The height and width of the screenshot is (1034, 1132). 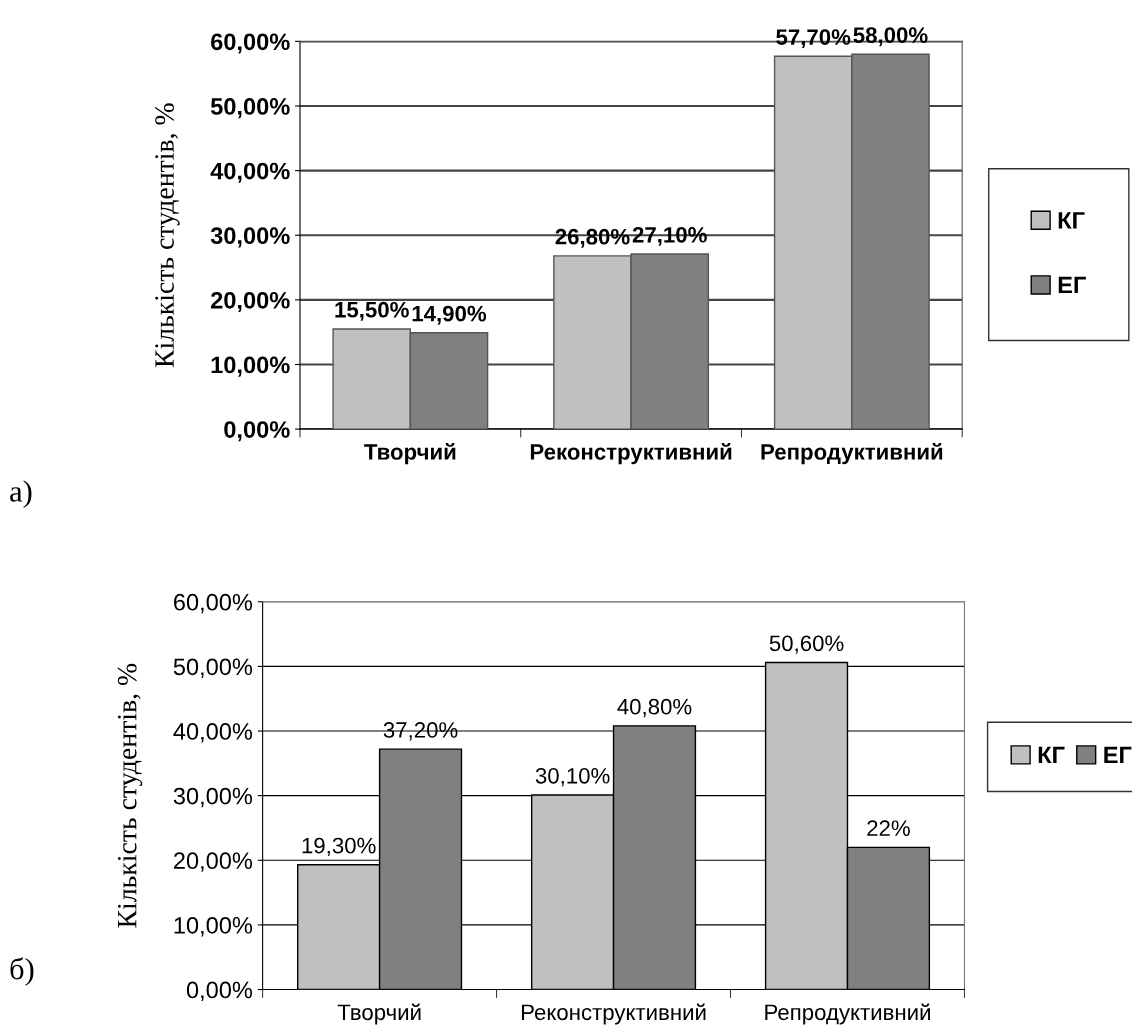 What do you see at coordinates (372, 311) in the screenshot?
I see `data-label: 15,50%` at bounding box center [372, 311].